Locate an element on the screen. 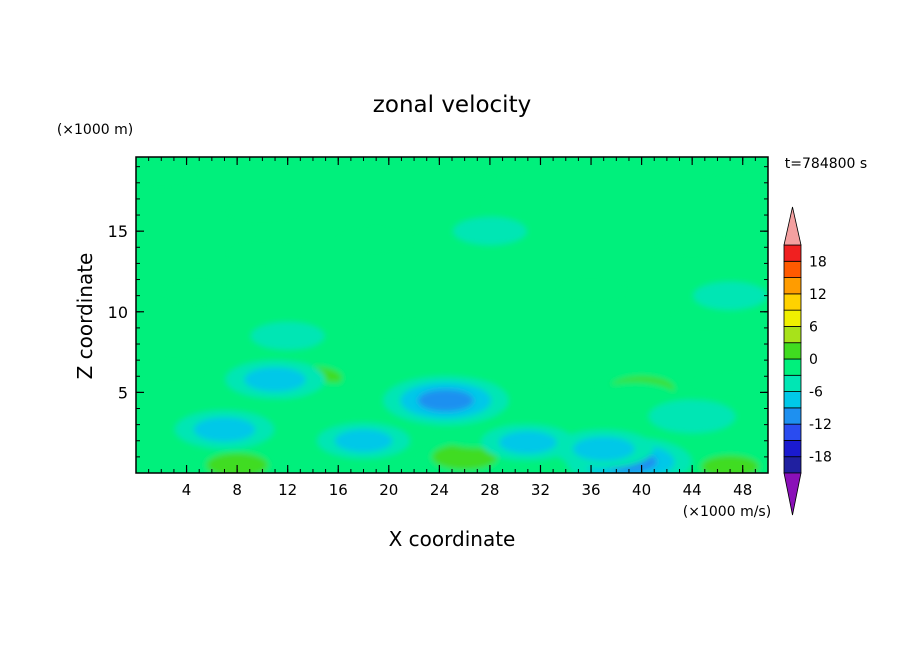 The width and height of the screenshot is (904, 654). x-tick-label: 20 is located at coordinates (388, 490).